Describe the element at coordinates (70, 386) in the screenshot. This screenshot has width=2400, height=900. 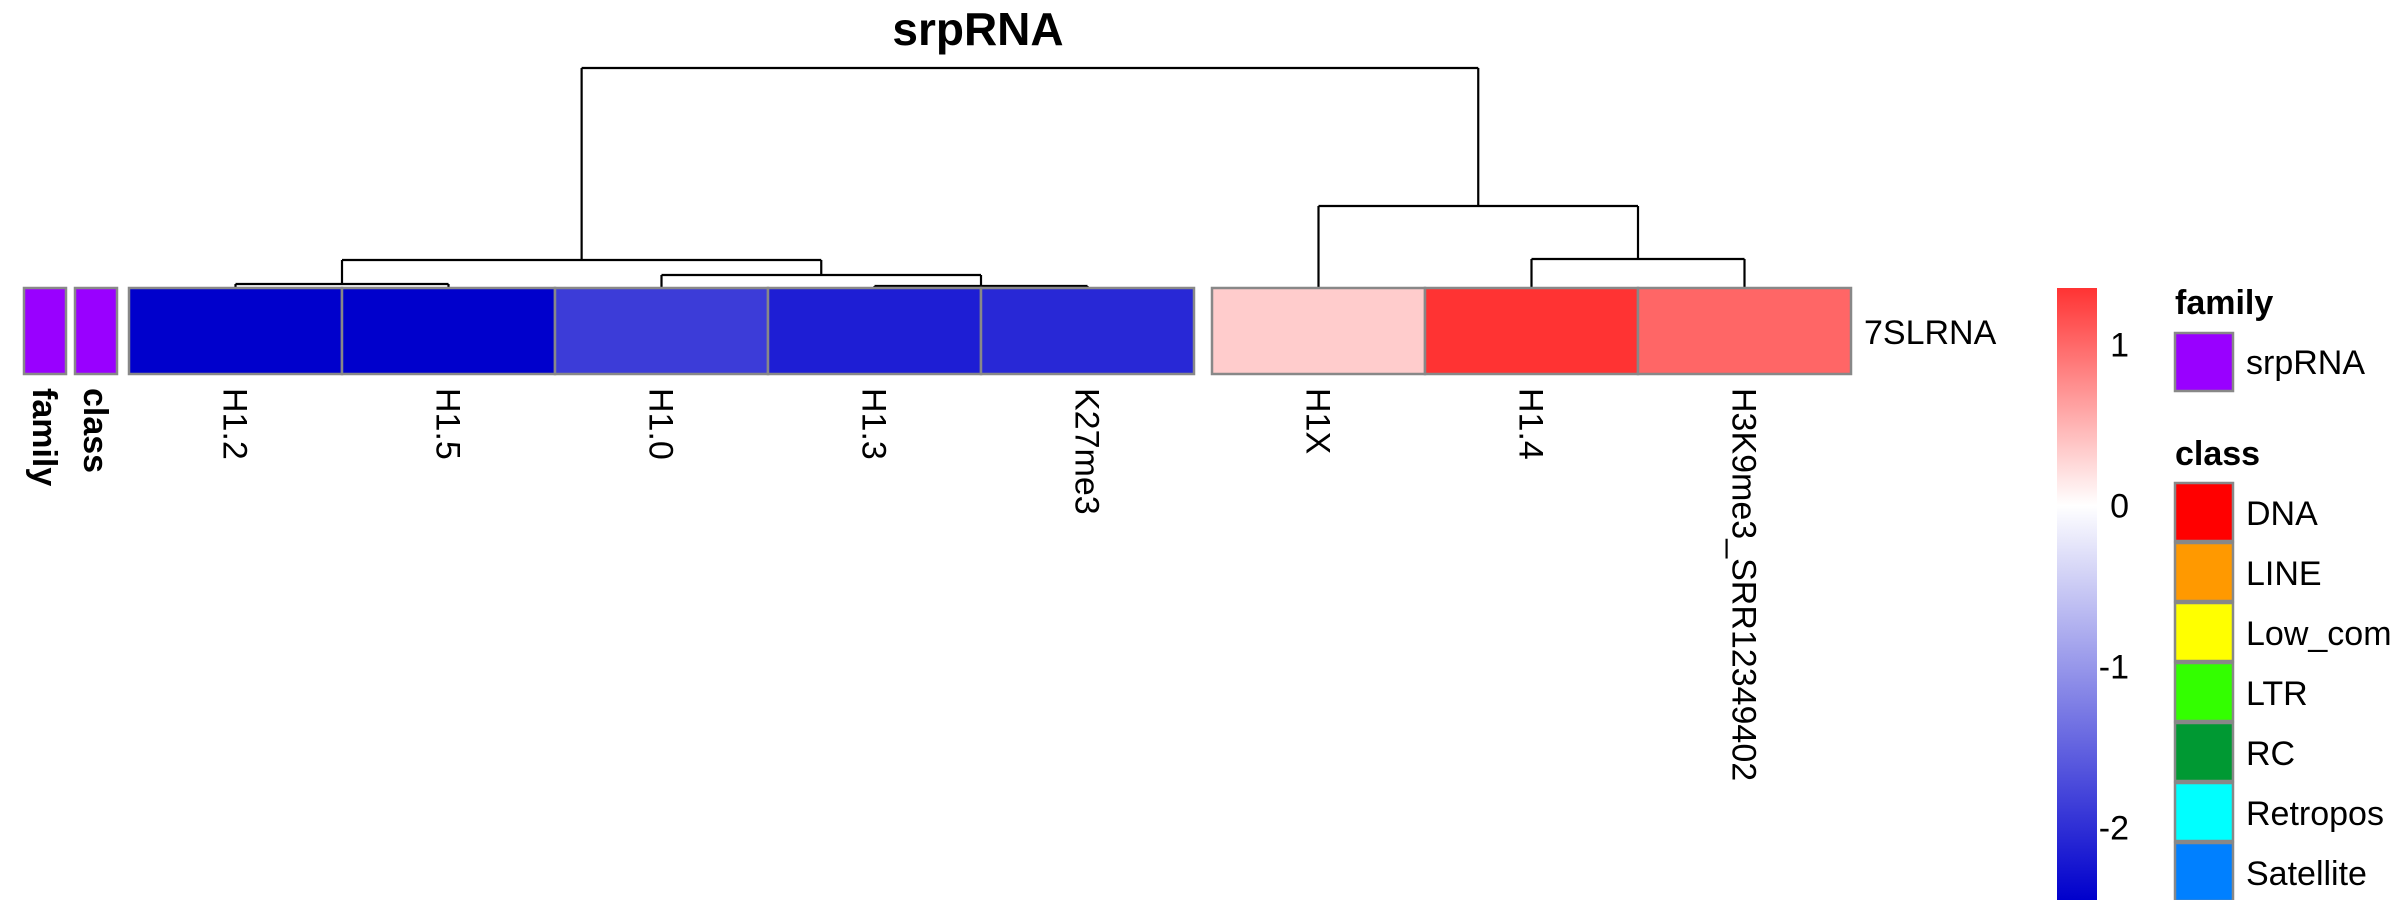
I see `annotation-tracks: family class` at that location.